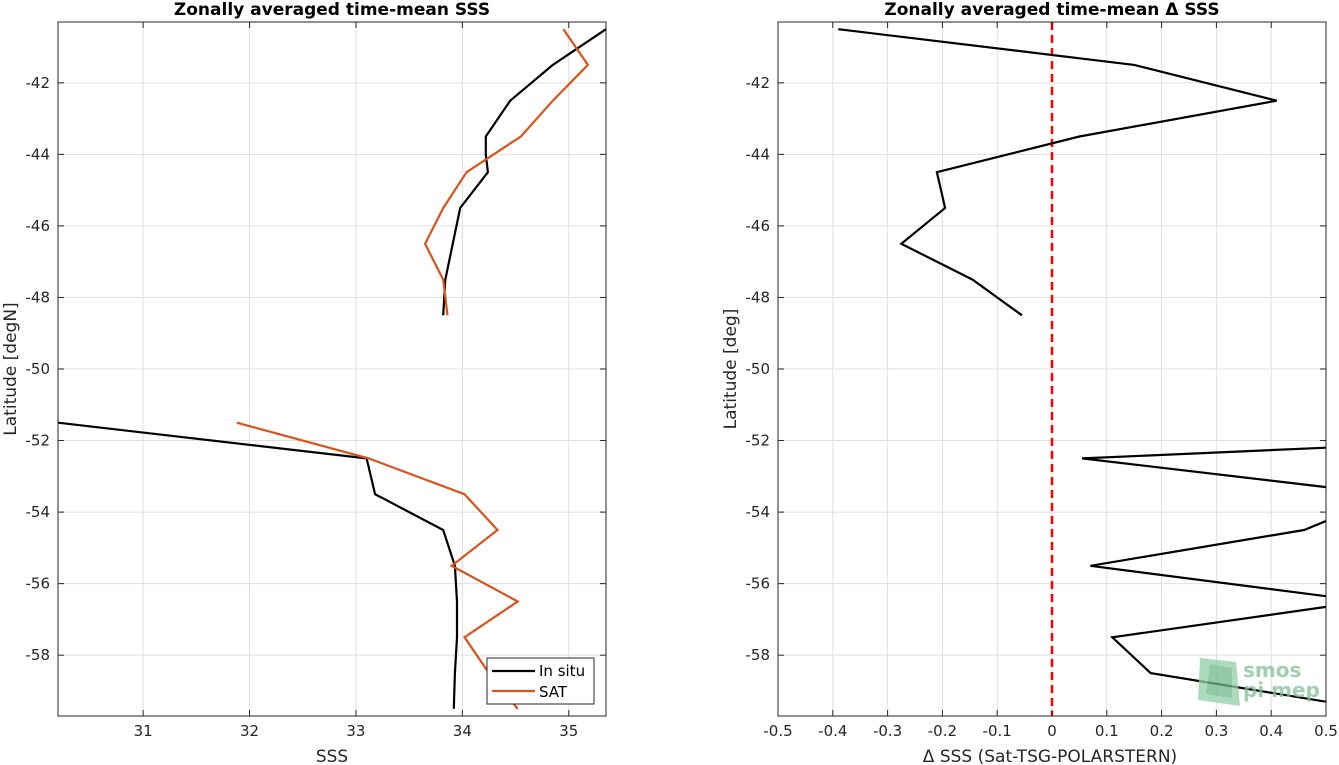 Image resolution: width=1339 pixels, height=765 pixels. Describe the element at coordinates (38, 441) in the screenshot. I see `chart-left-ytick-label: -52` at that location.